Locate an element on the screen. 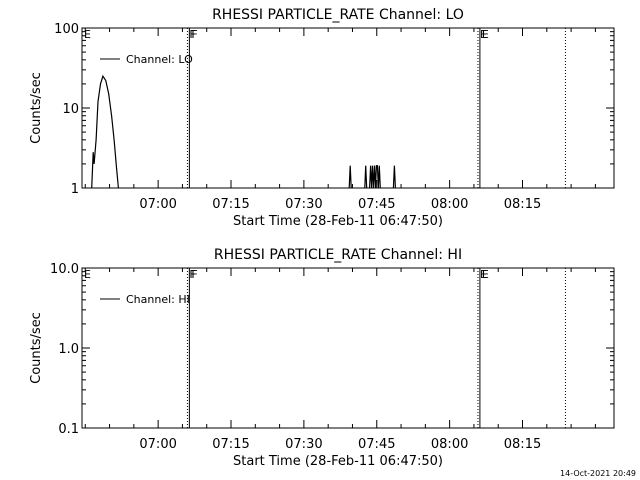  lo-ytick-label: 10 is located at coordinates (70, 109).